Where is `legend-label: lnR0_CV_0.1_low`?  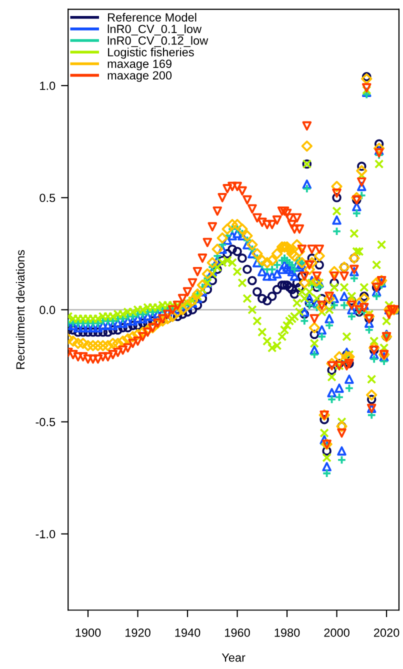
legend-label: lnR0_CV_0.1_low is located at coordinates (155, 30).